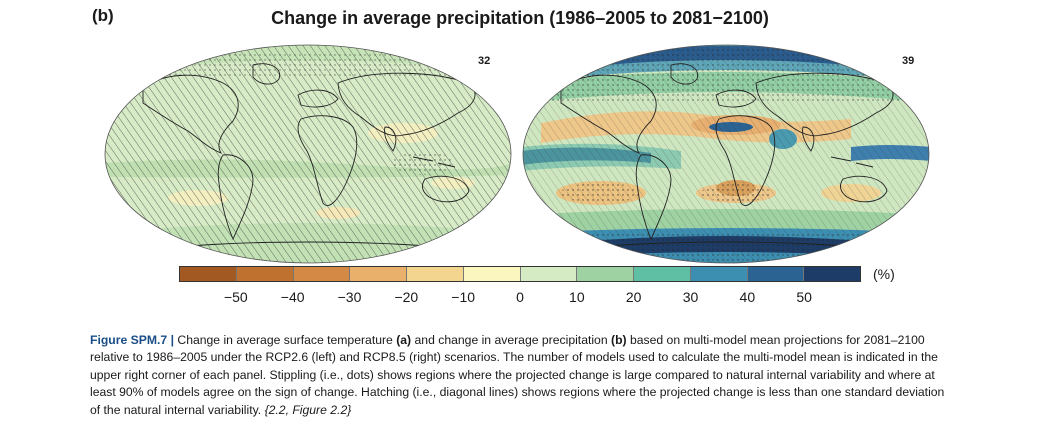  I want to click on colorbar-tick-label: 30, so click(690, 297).